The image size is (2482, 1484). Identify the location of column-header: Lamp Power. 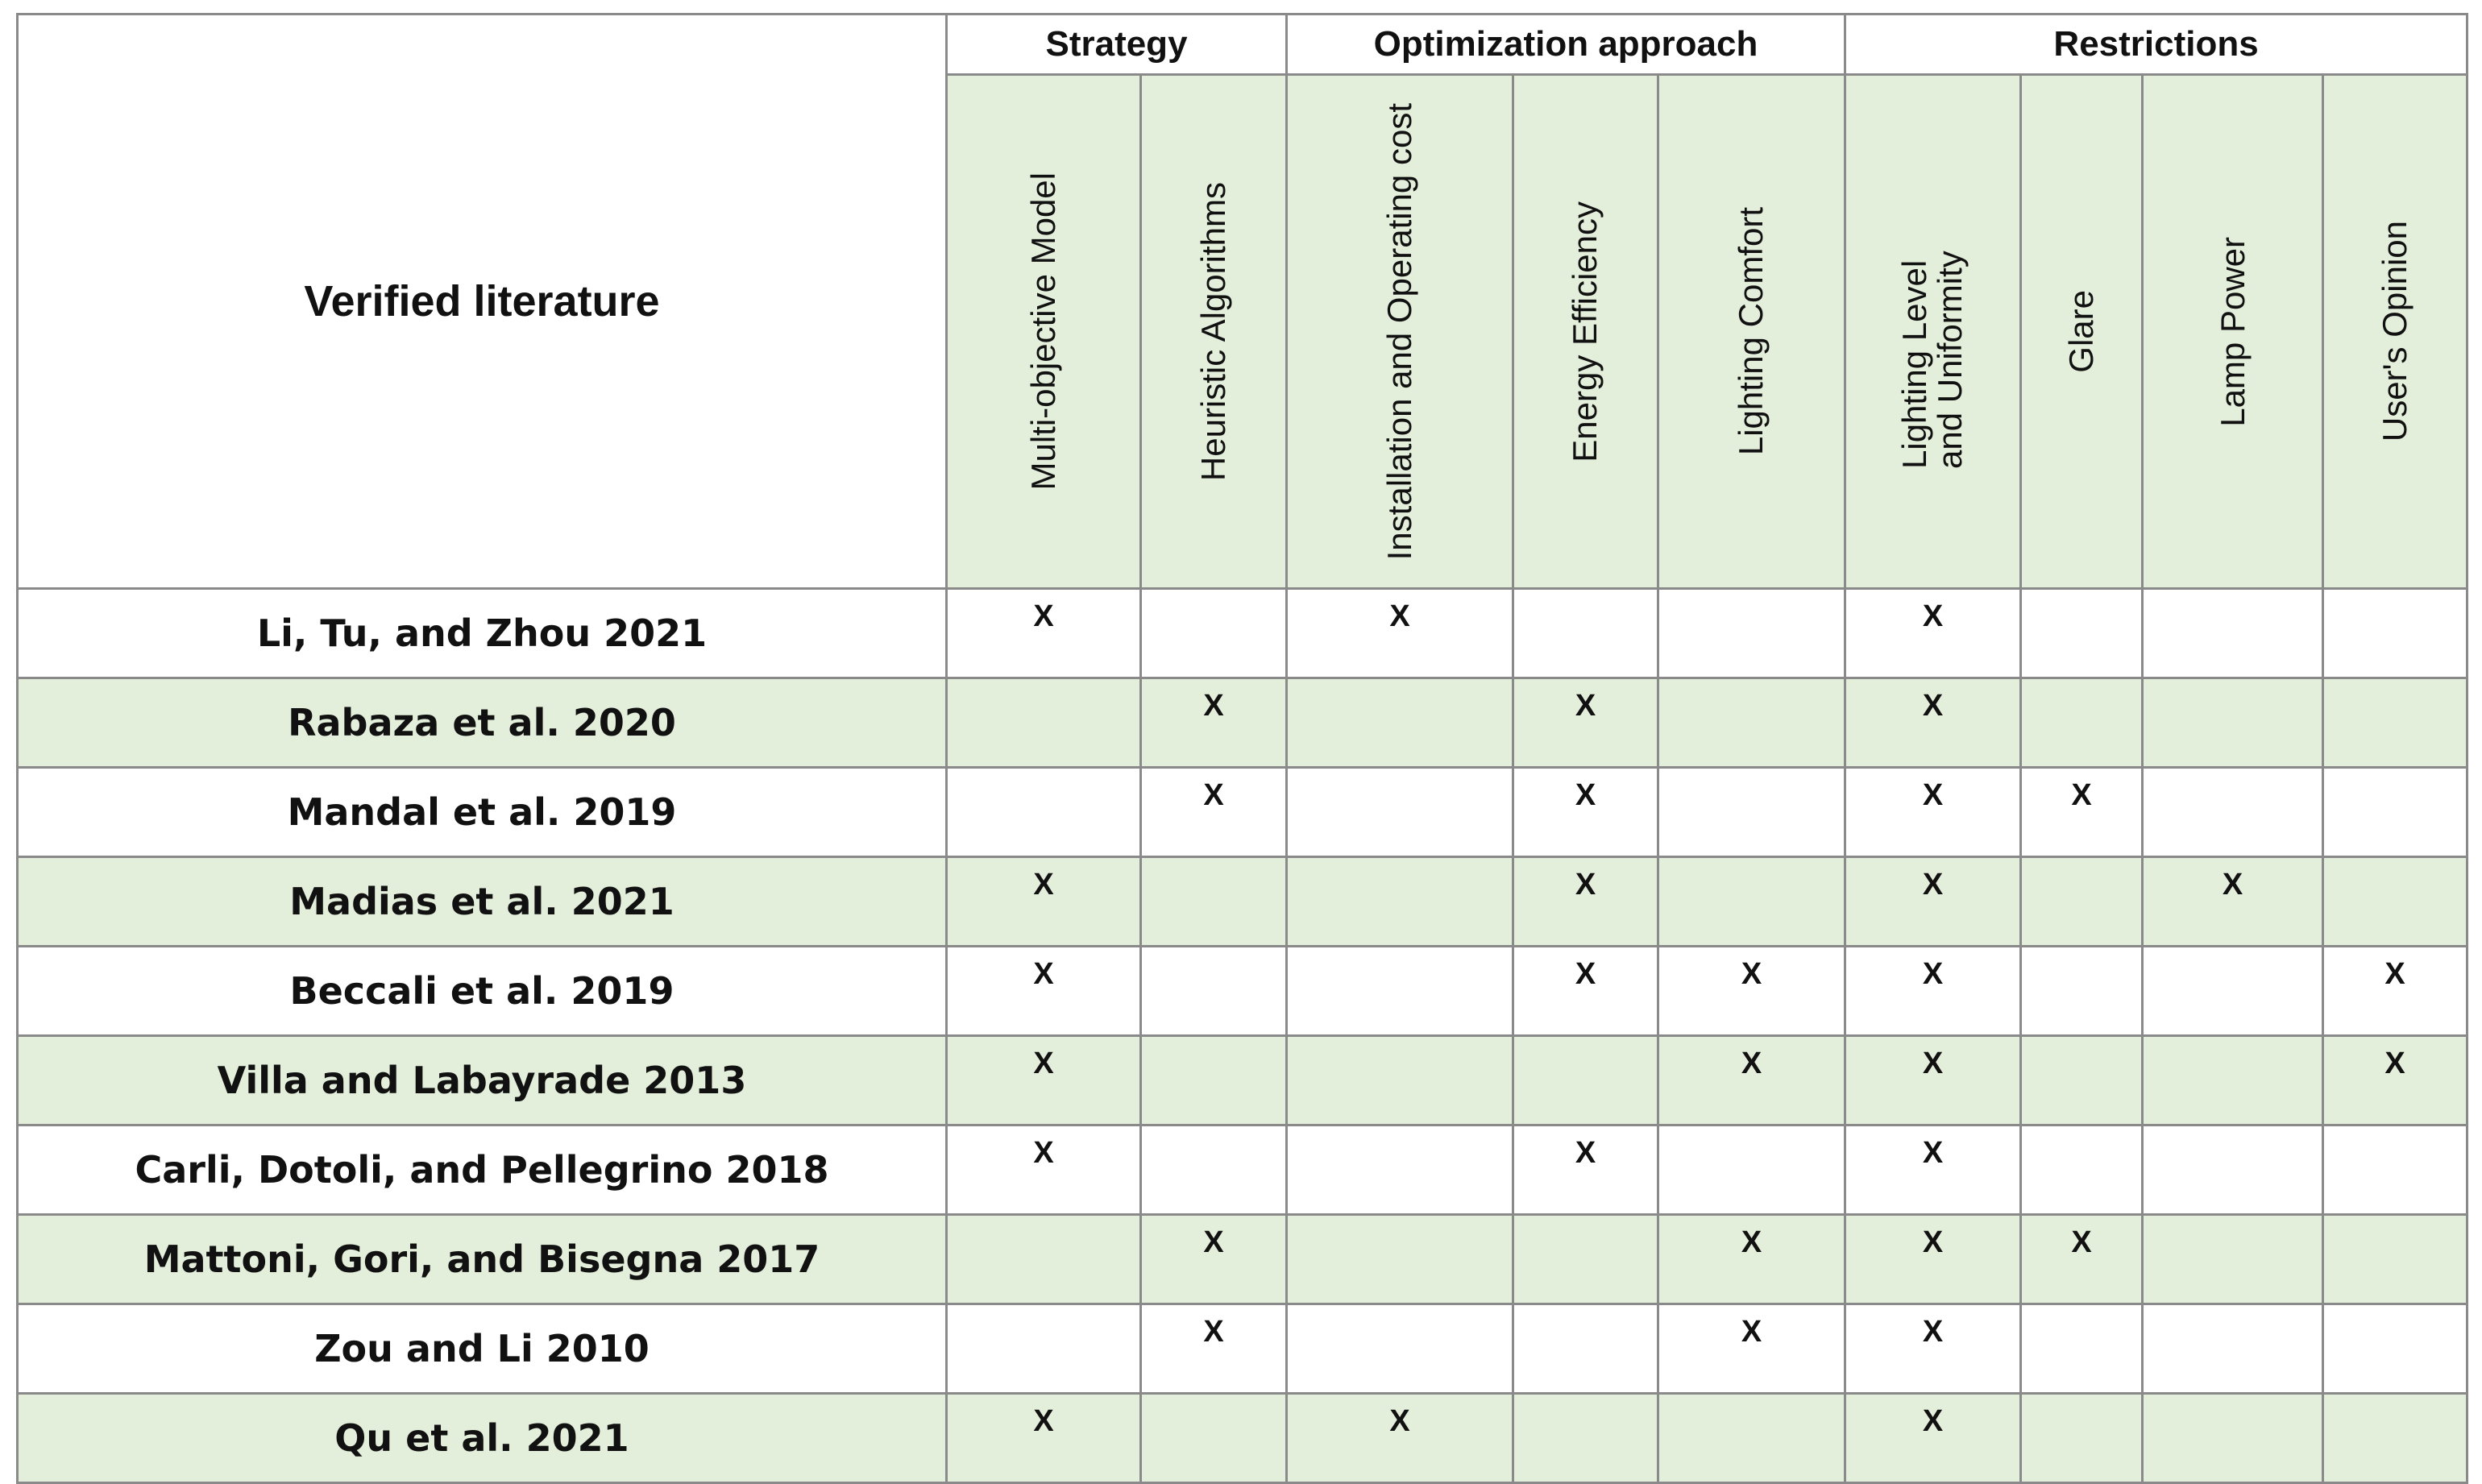
(2233, 331).